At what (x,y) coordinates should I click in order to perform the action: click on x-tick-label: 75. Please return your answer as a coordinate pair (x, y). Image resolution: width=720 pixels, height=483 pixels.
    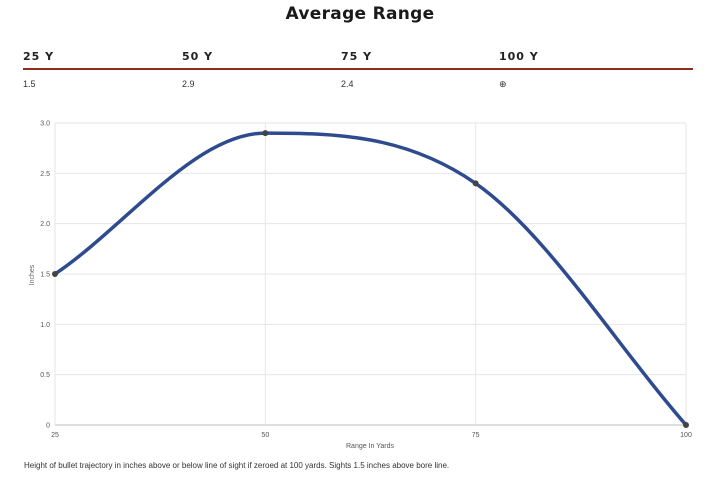
    Looking at the image, I should click on (476, 435).